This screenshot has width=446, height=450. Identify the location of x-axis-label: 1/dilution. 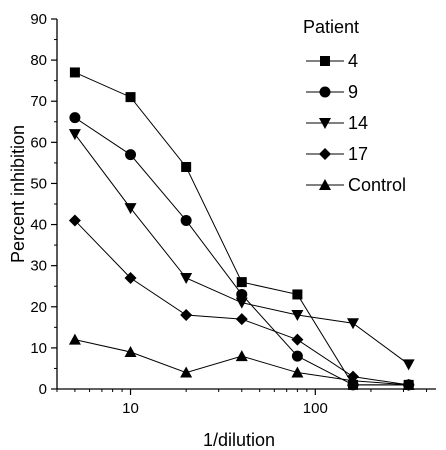
(239, 440).